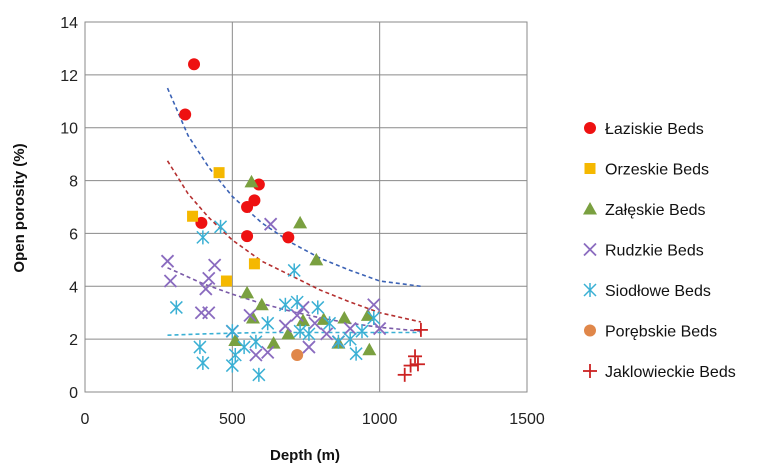 Image resolution: width=769 pixels, height=465 pixels. I want to click on legend-label: Porębskie Beds, so click(661, 332).